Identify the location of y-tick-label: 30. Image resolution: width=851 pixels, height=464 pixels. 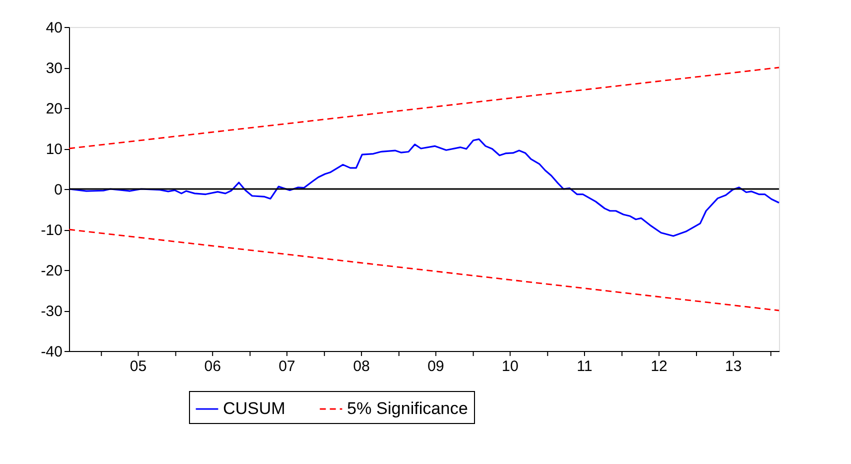
(54, 68).